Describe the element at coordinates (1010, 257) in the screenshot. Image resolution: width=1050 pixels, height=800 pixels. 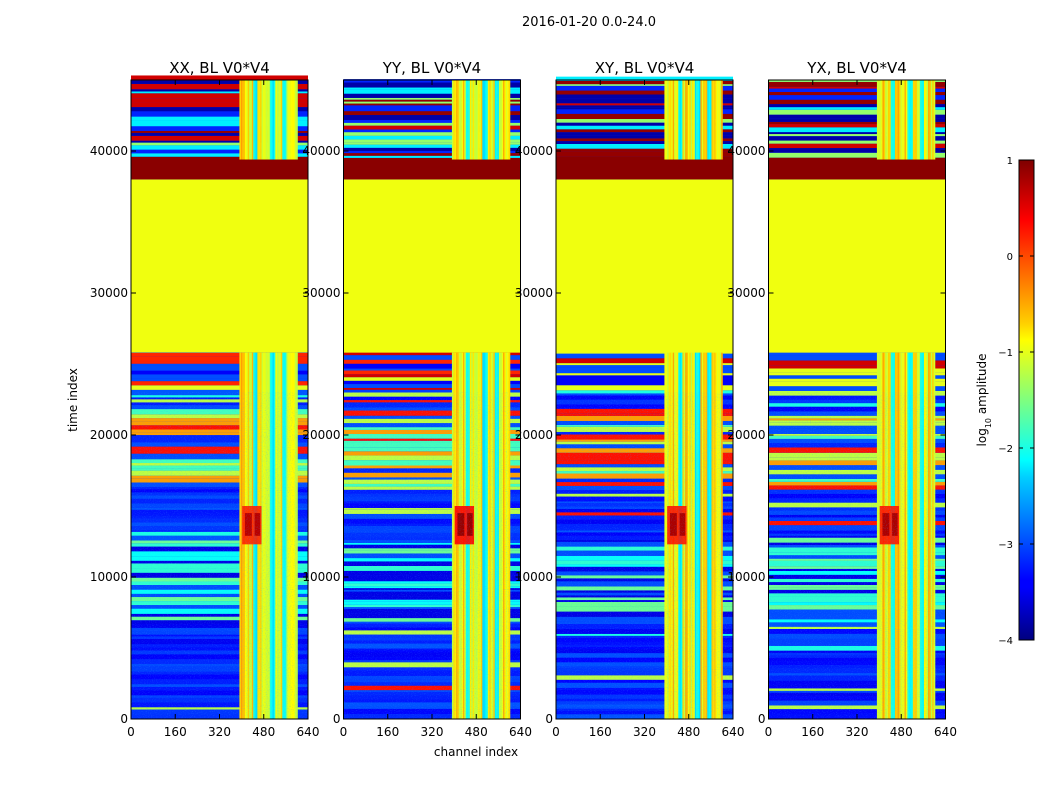
I see `colorbar-tick-label: 0` at that location.